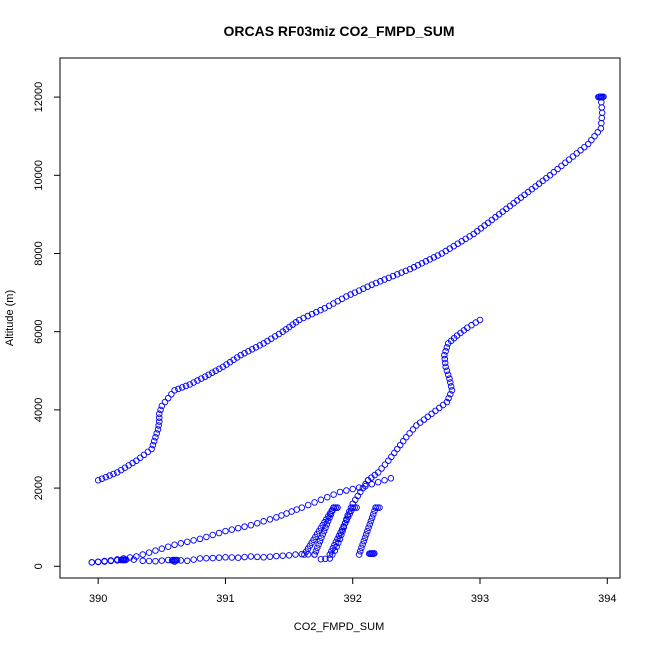  I want to click on x-tick-label: 393, so click(480, 599).